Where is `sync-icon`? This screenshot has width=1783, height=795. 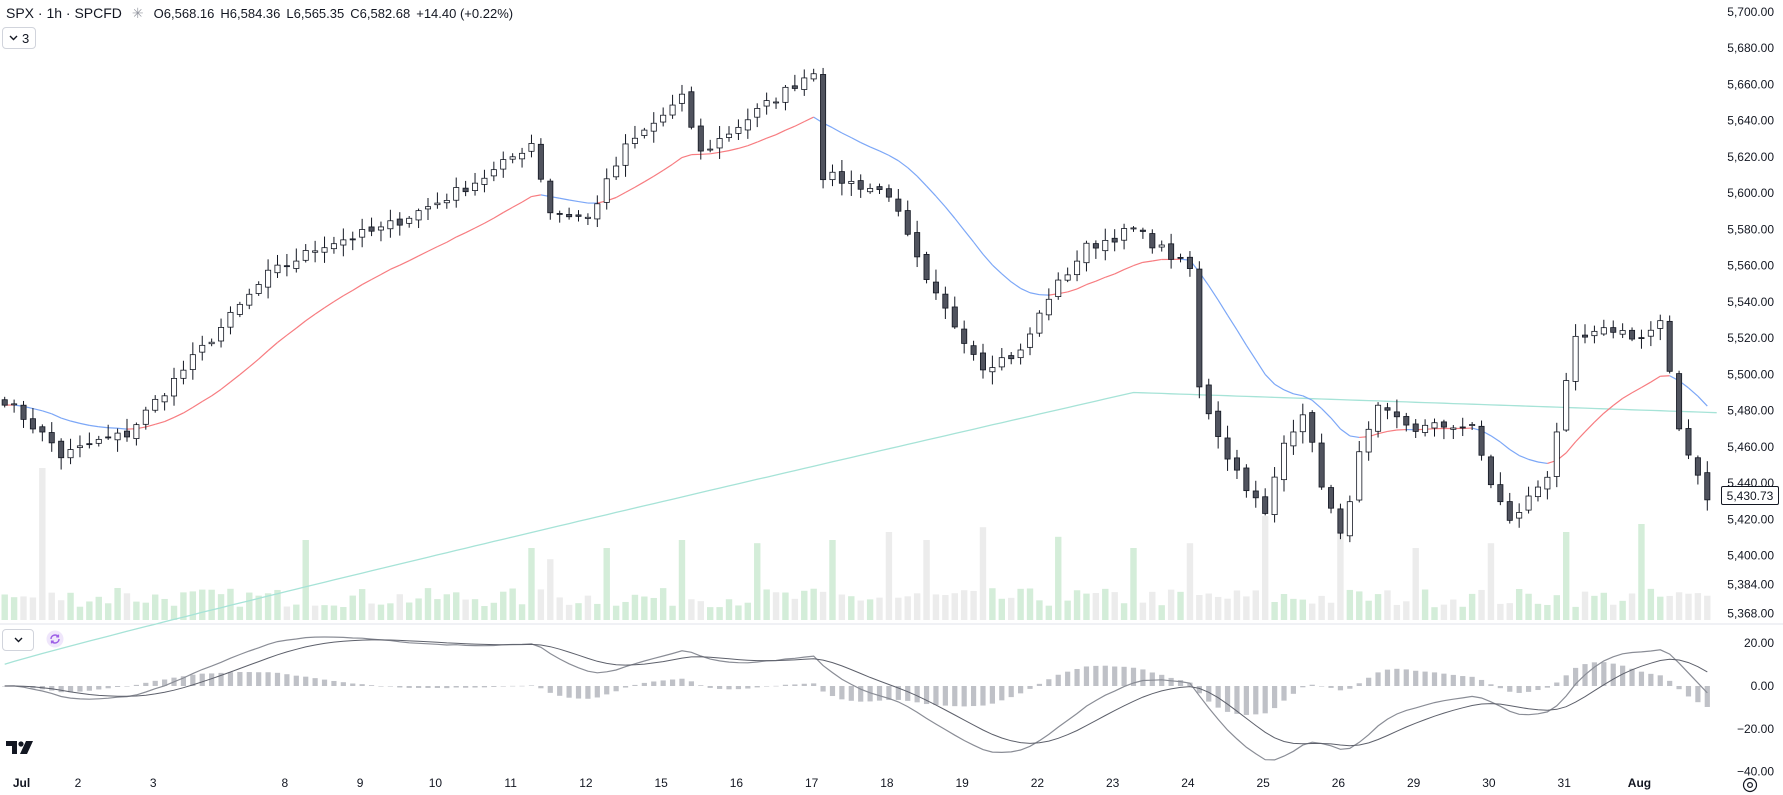 sync-icon is located at coordinates (55, 639).